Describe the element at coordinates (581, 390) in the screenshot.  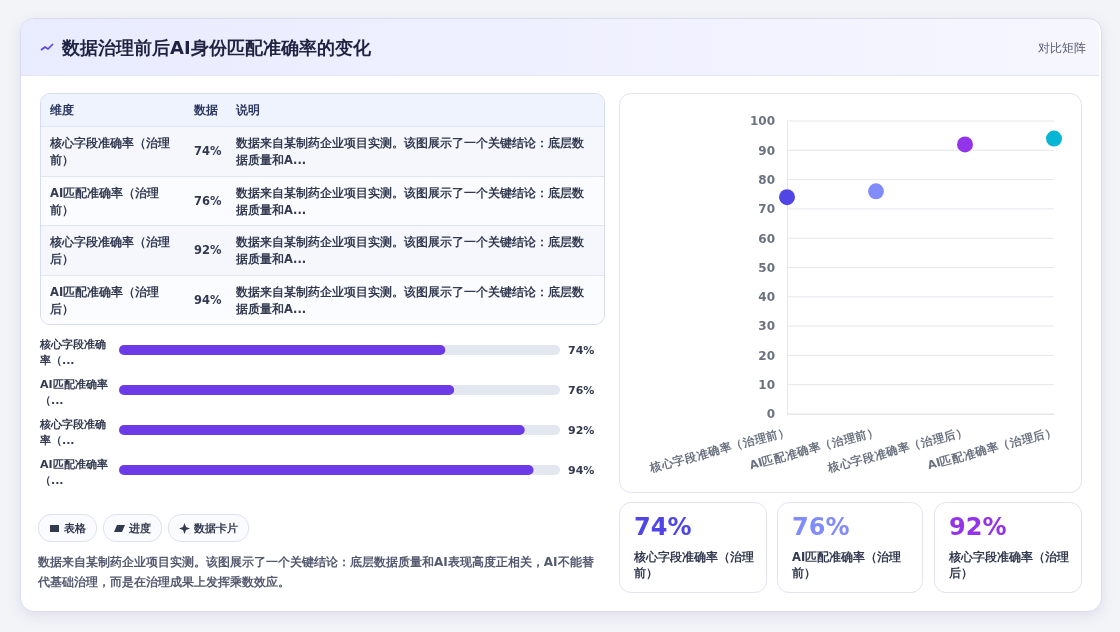
I see `data-label: 76%` at that location.